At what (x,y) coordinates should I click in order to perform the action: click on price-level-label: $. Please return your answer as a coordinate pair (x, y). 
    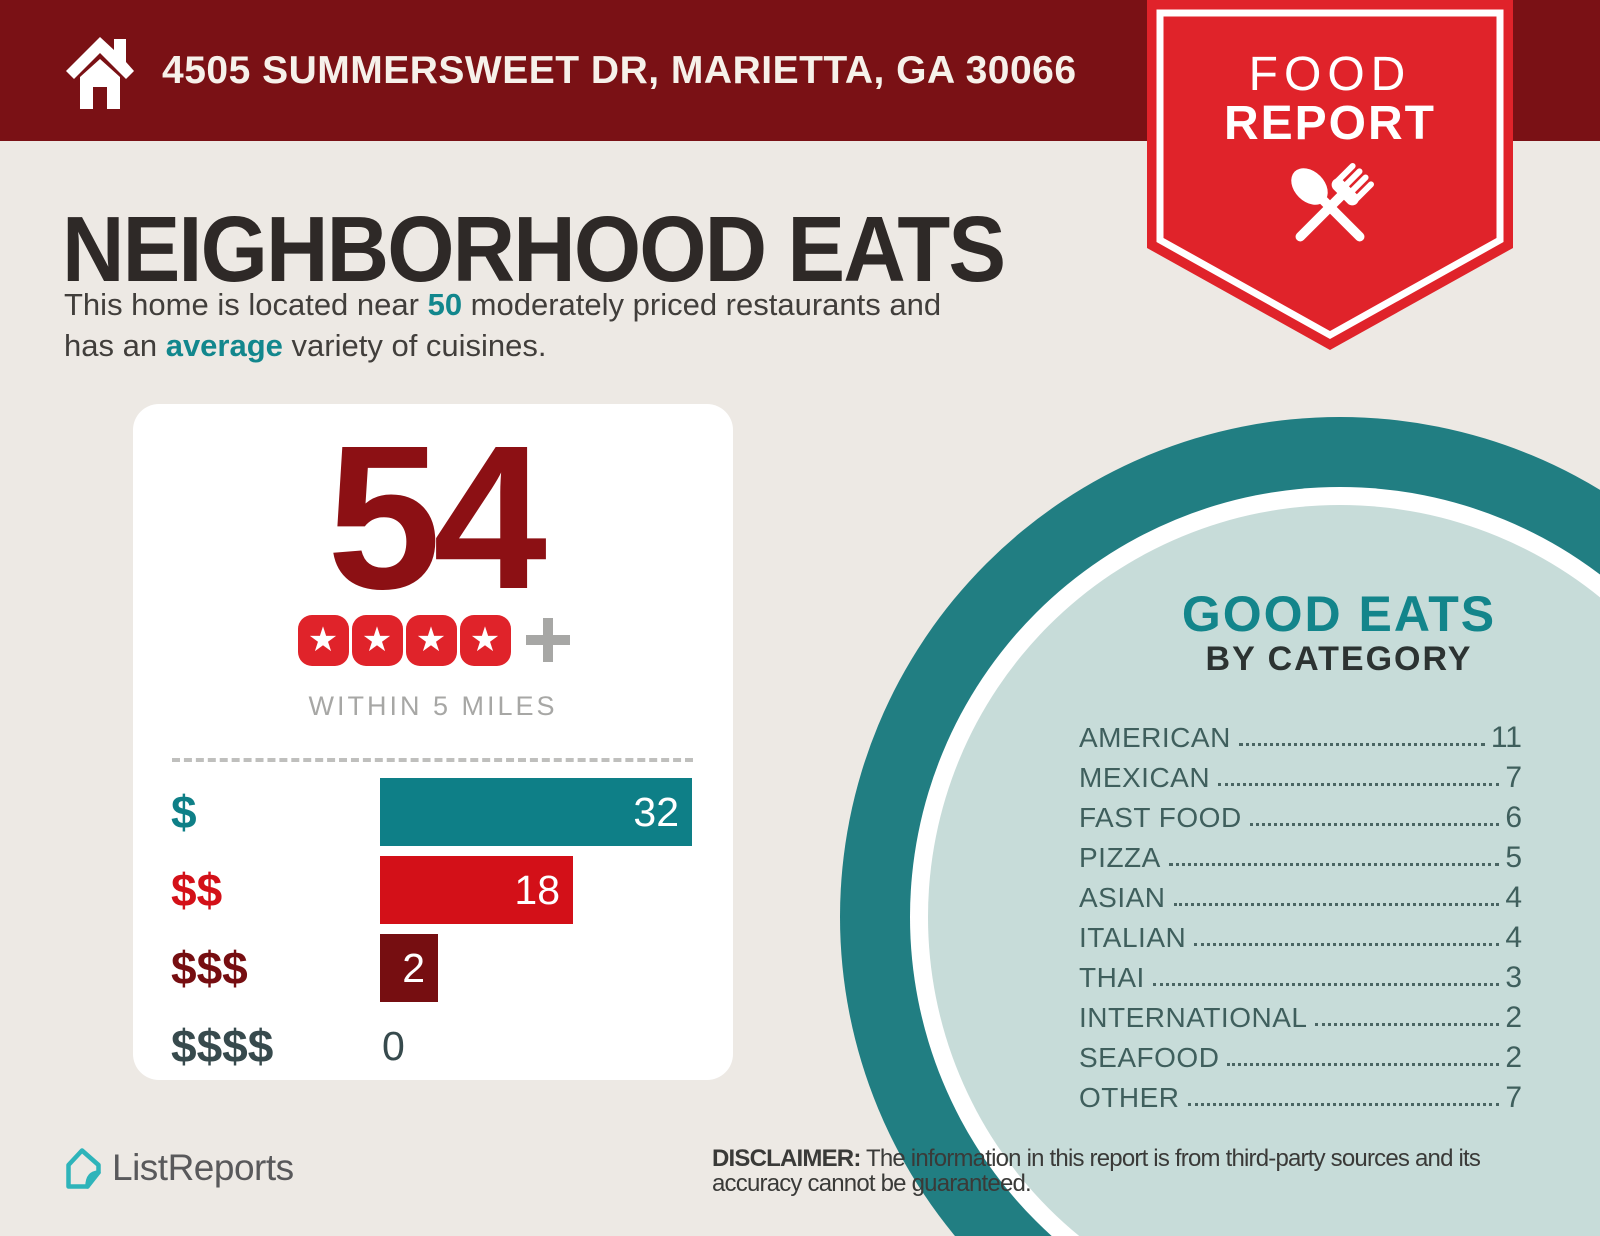
    Looking at the image, I should click on (184, 812).